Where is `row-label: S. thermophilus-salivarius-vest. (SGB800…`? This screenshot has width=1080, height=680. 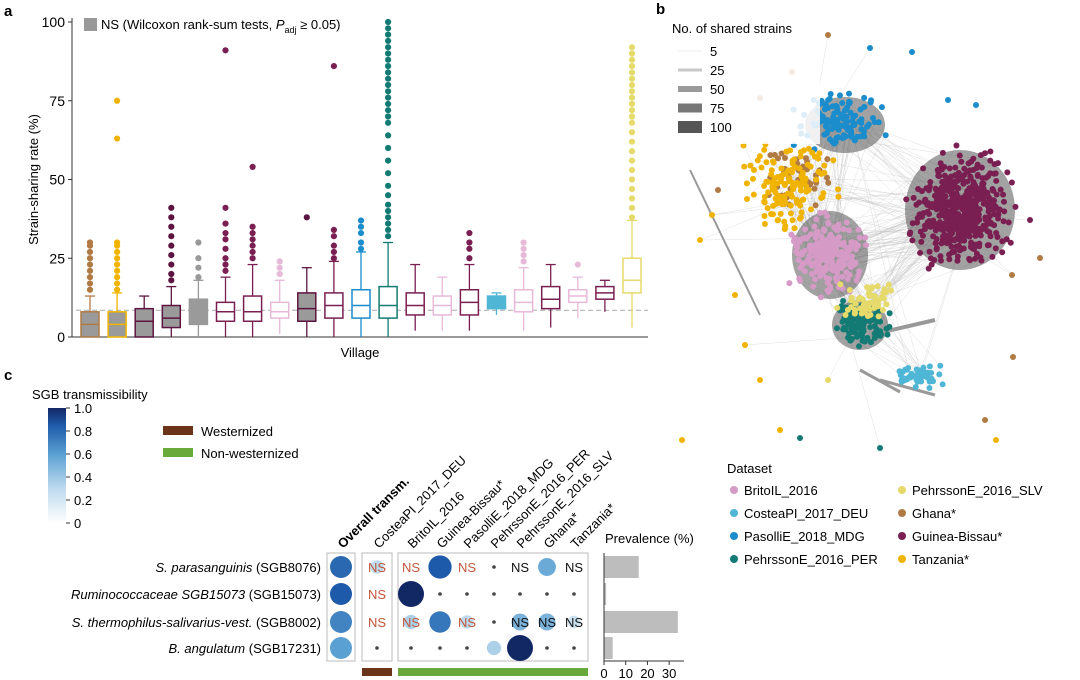
row-label: S. thermophilus-salivarius-vest. (SGB800… is located at coordinates (196, 622).